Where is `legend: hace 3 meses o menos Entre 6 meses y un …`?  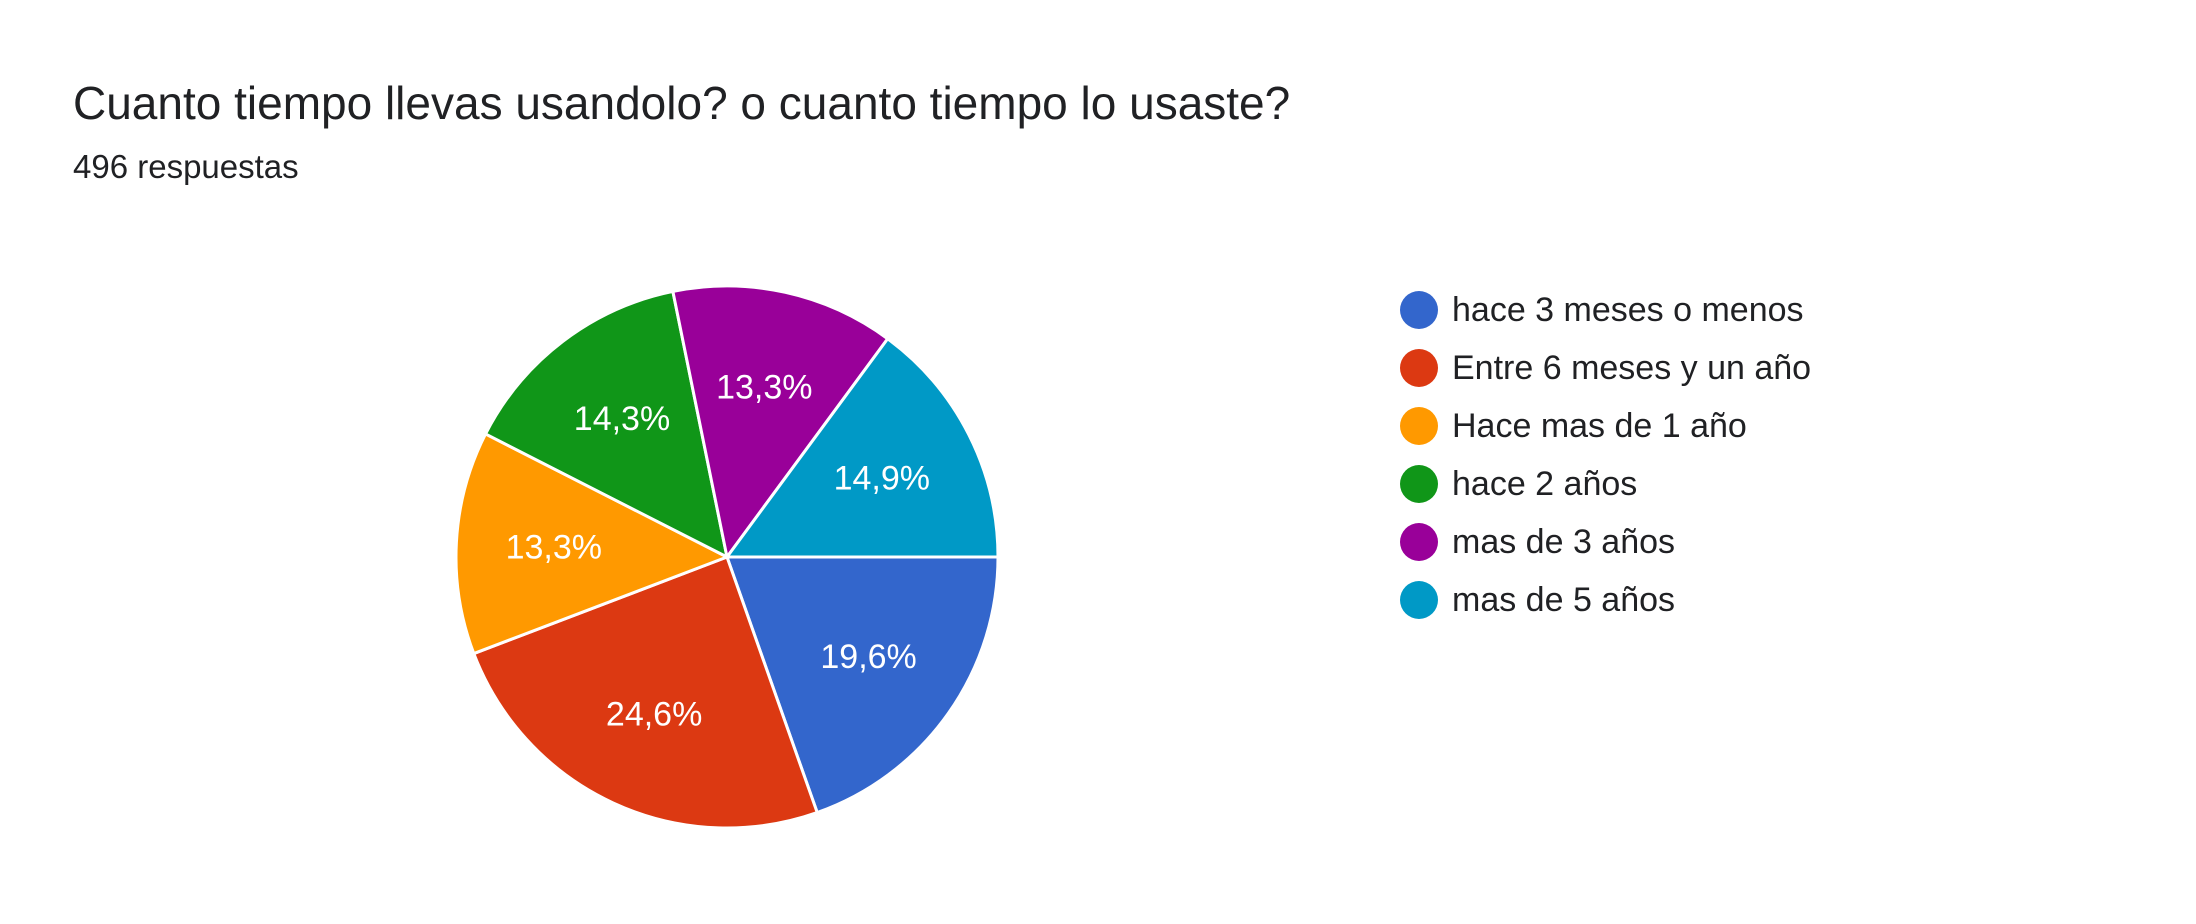 legend: hace 3 meses o menos Entre 6 meses y un … is located at coordinates (1605, 455).